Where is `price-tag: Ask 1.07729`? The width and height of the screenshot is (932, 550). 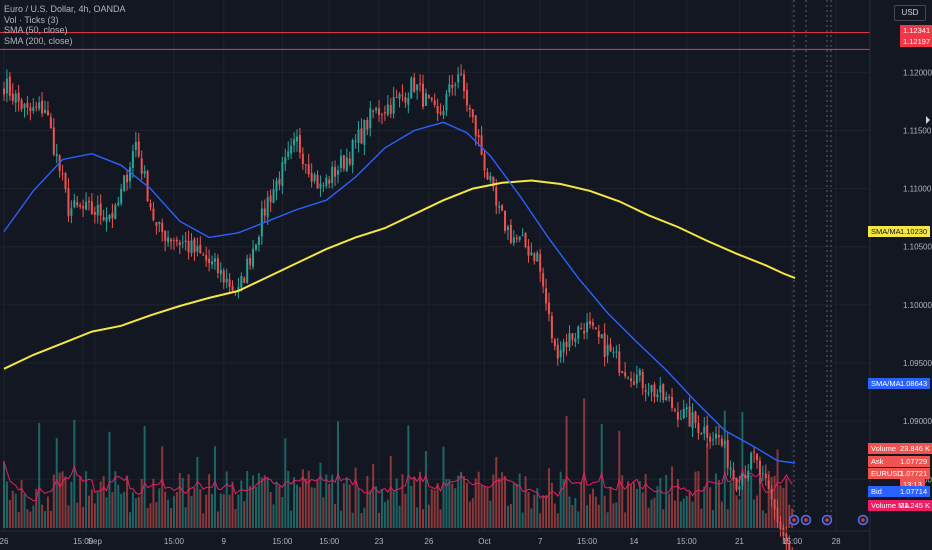
price-tag: Ask 1.07729 is located at coordinates (899, 461).